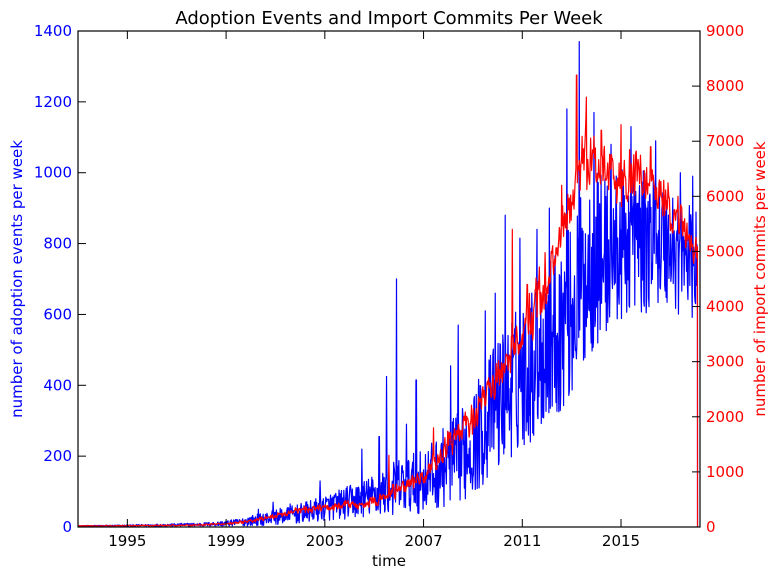  What do you see at coordinates (389, 561) in the screenshot?
I see `x-axis-label: time` at bounding box center [389, 561].